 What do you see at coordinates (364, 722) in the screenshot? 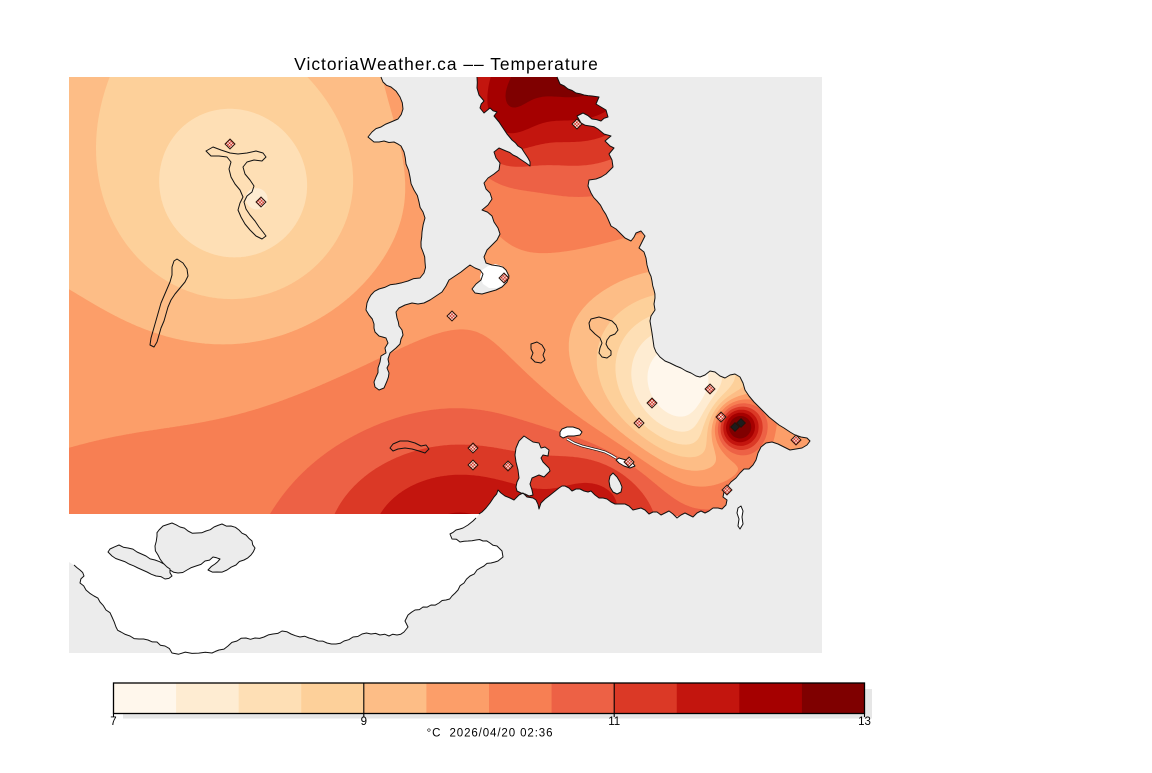
I see `svg-text: 9` at bounding box center [364, 722].